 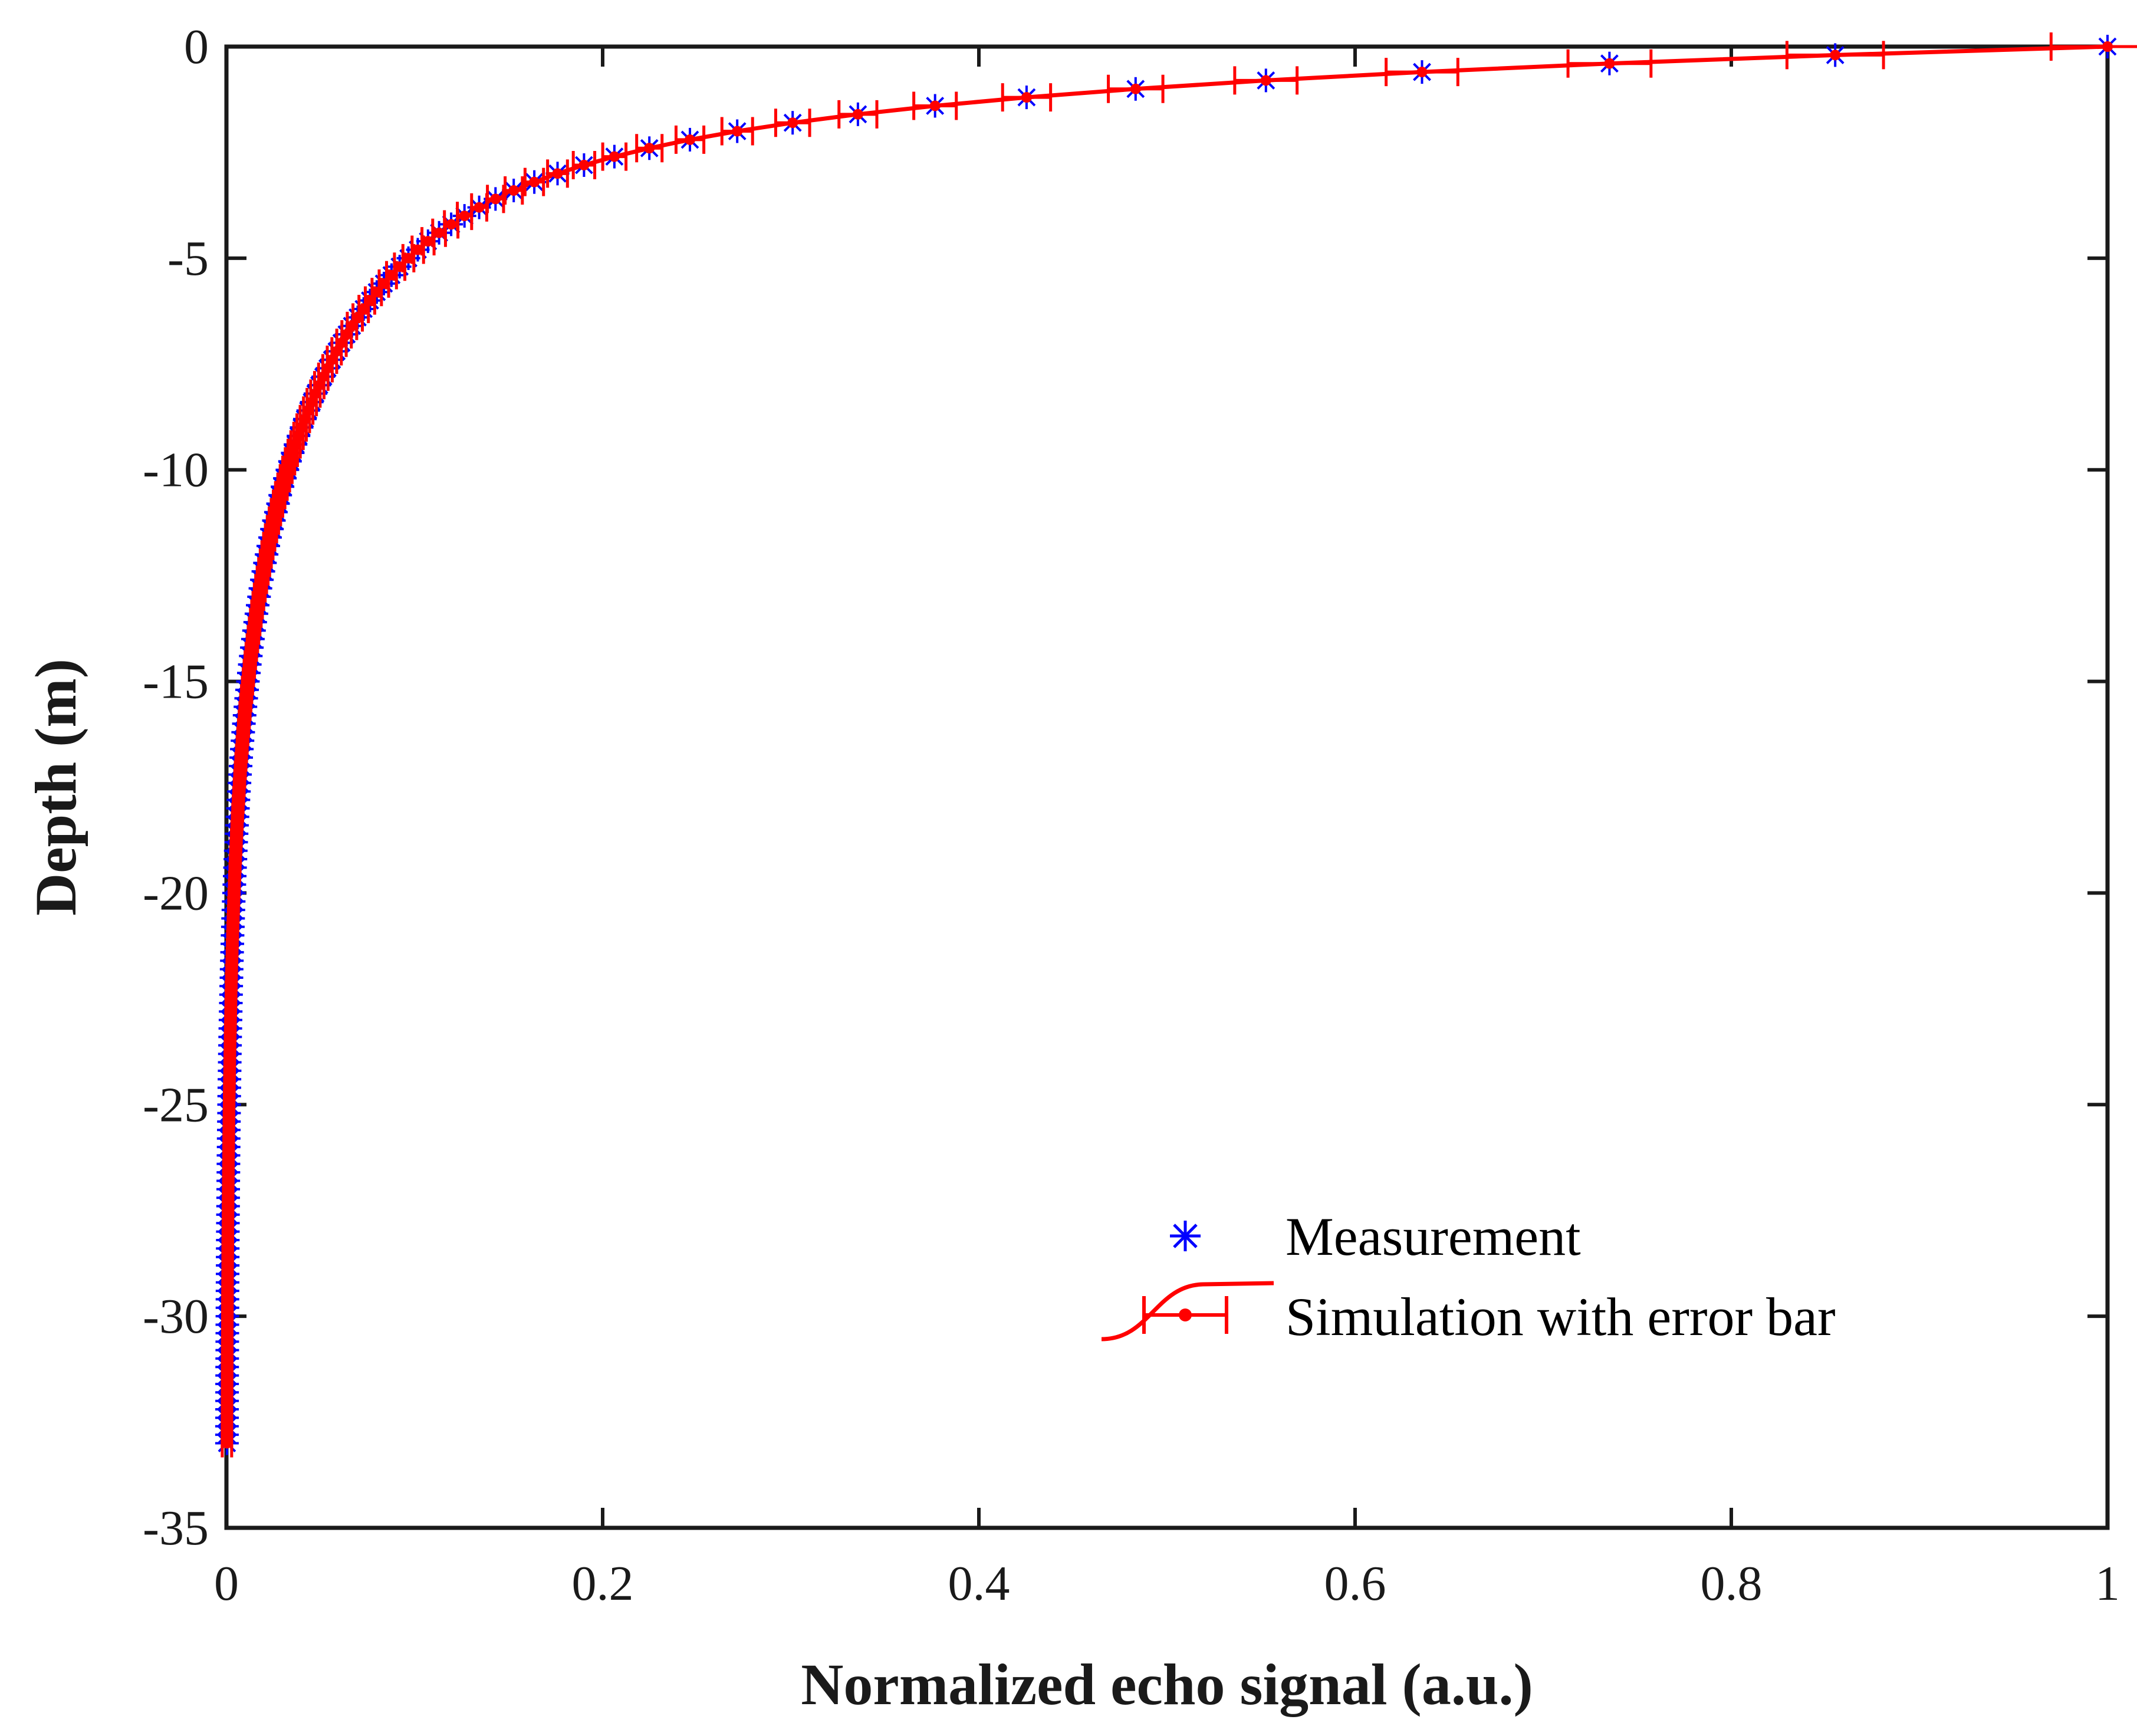 What do you see at coordinates (176, 682) in the screenshot?
I see `y-tick-label: -15` at bounding box center [176, 682].